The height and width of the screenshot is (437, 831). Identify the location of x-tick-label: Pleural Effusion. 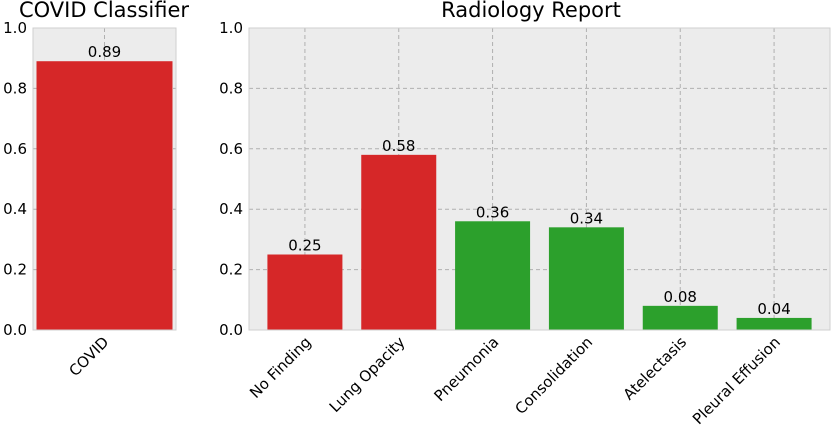
(736, 380).